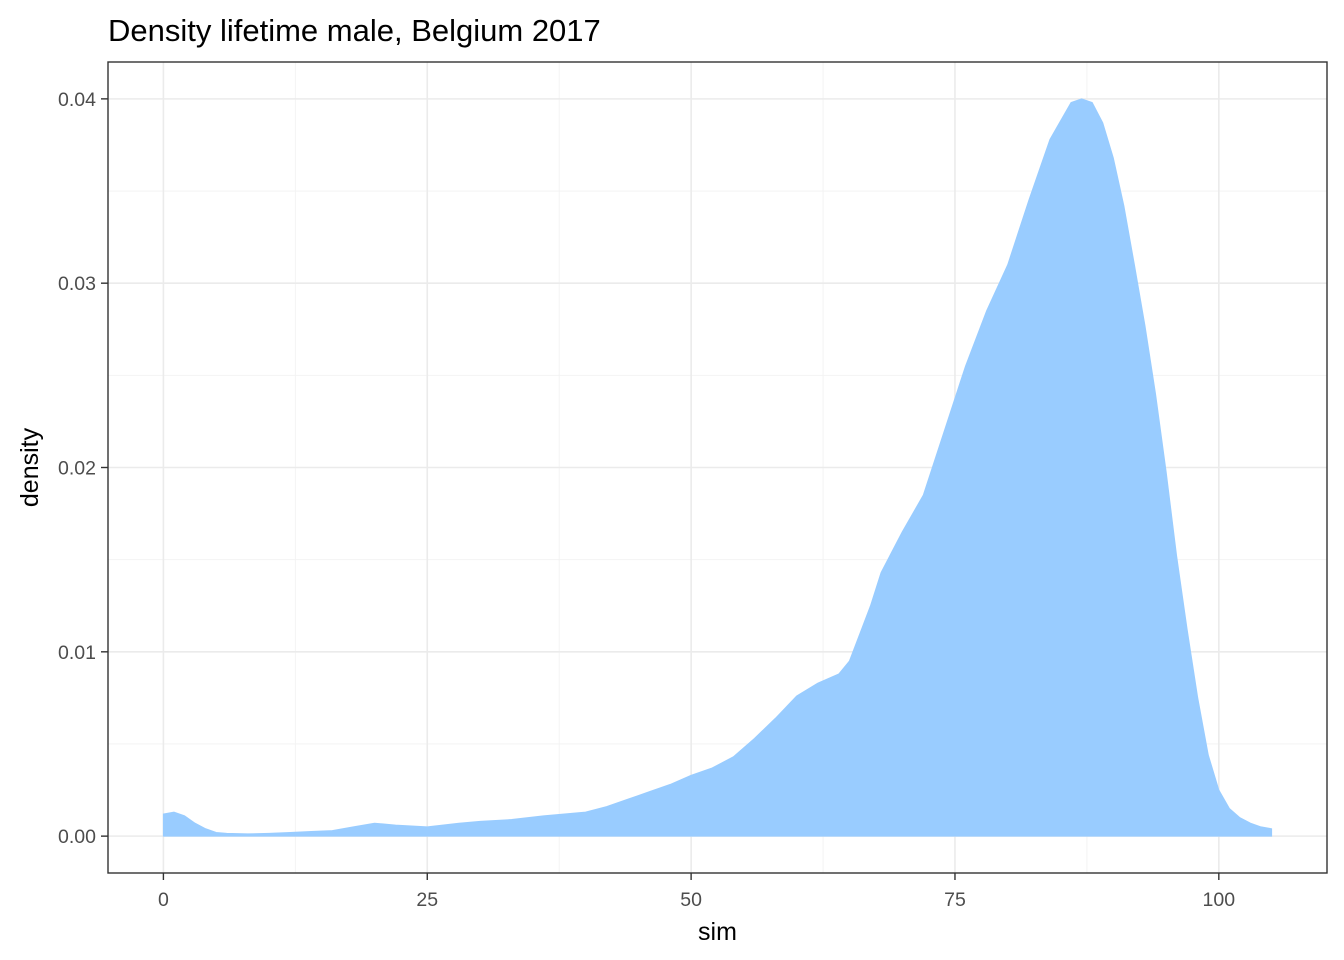  Describe the element at coordinates (77, 653) in the screenshot. I see `y-tick-label: 0.01` at that location.